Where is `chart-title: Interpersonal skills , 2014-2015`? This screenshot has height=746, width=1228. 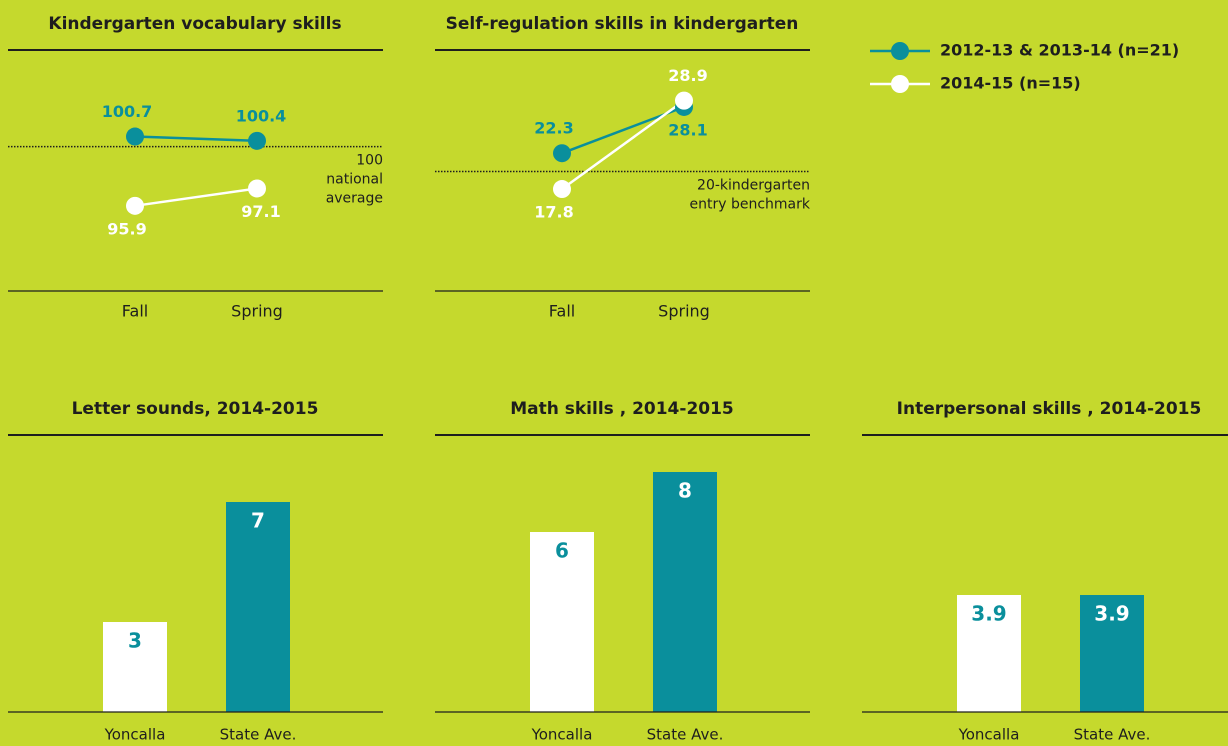 chart-title: Interpersonal skills , 2014-2015 is located at coordinates (1049, 409).